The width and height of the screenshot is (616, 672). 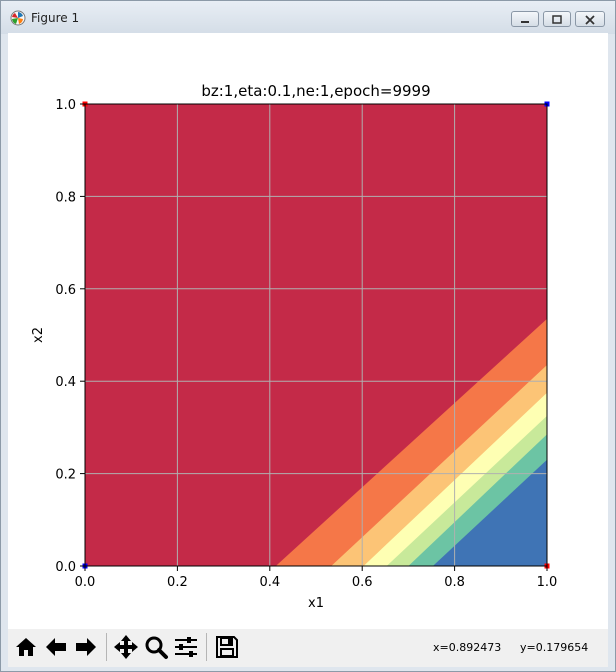 I want to click on maximize-icon, so click(x=557, y=19).